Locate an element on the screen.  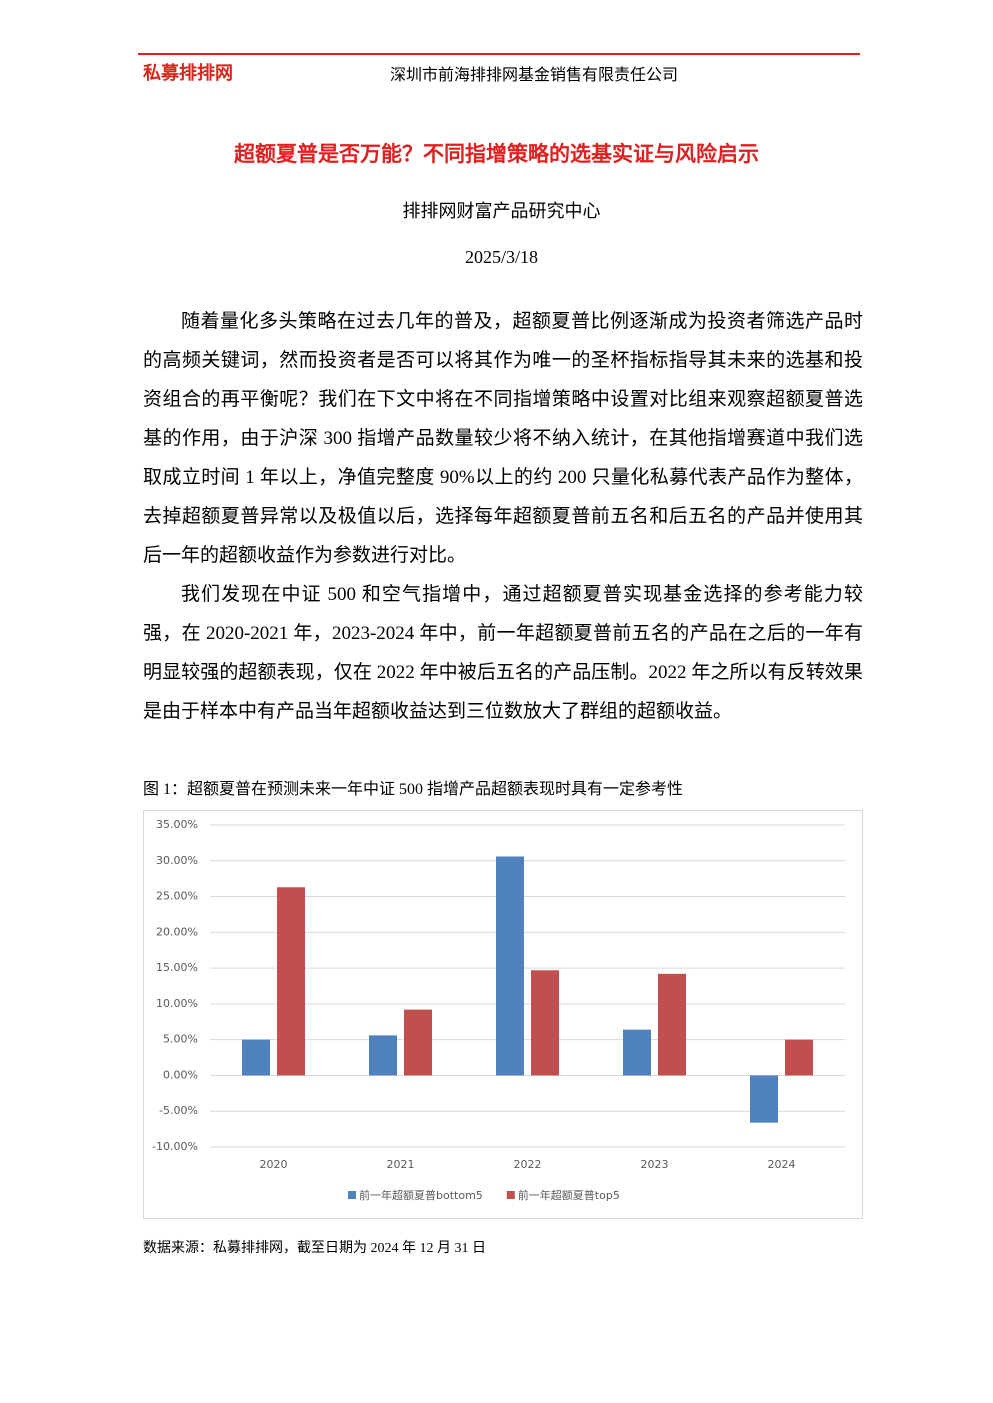
figure-source: 数据来源：私募排排网，截至日期为 2024 年 12 月 31 日 is located at coordinates (314, 1248).